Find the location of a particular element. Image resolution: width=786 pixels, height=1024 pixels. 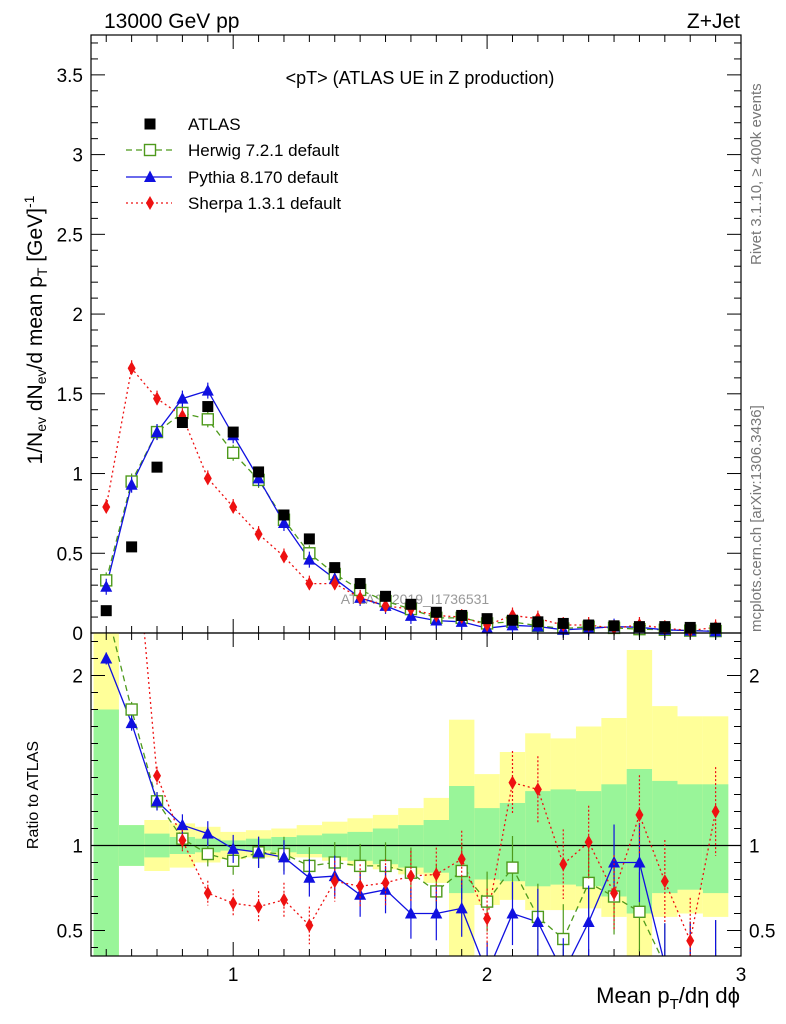

x-axis-label-text: Mean pT/dη dϕ is located at coordinates (668, 998).